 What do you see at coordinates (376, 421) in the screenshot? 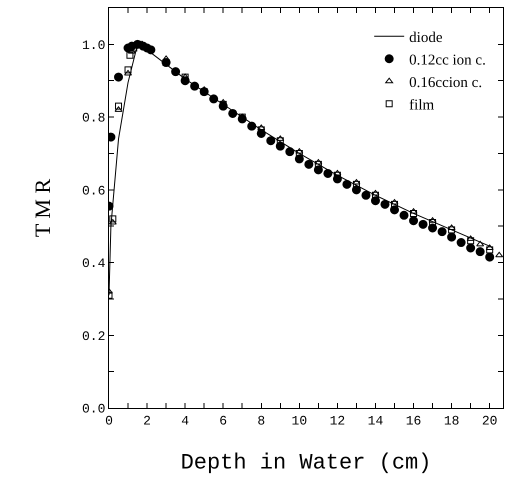
I see `x-tick-label: 14` at bounding box center [376, 421].